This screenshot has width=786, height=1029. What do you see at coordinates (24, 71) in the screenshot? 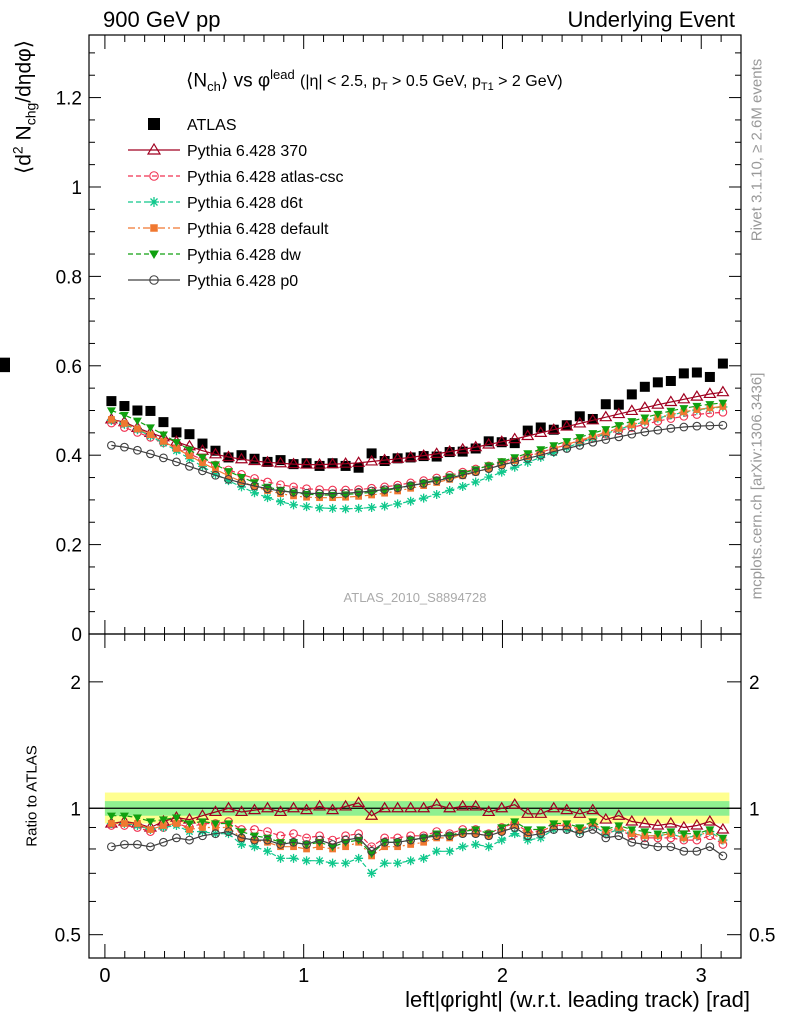
I see `ylabel-c: /dηdφ⟩` at bounding box center [24, 71].